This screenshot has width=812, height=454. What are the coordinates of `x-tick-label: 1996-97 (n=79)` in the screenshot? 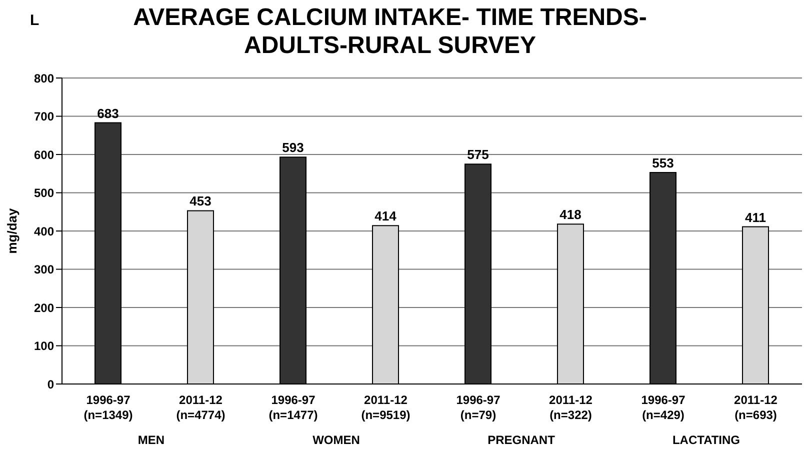 It's located at (478, 407).